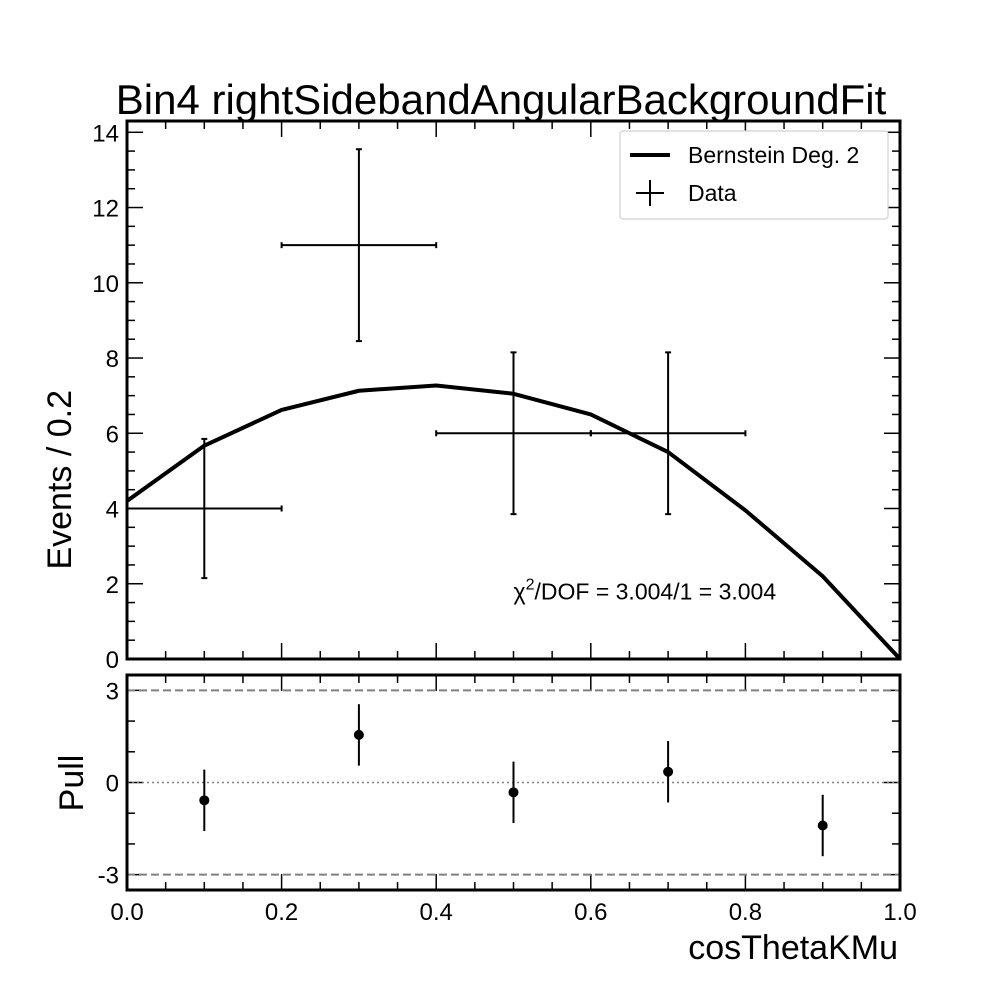 The height and width of the screenshot is (1000, 1000). I want to click on chart-title: Bin4 rightSidebandAngularBackgroundFit, so click(501, 99).